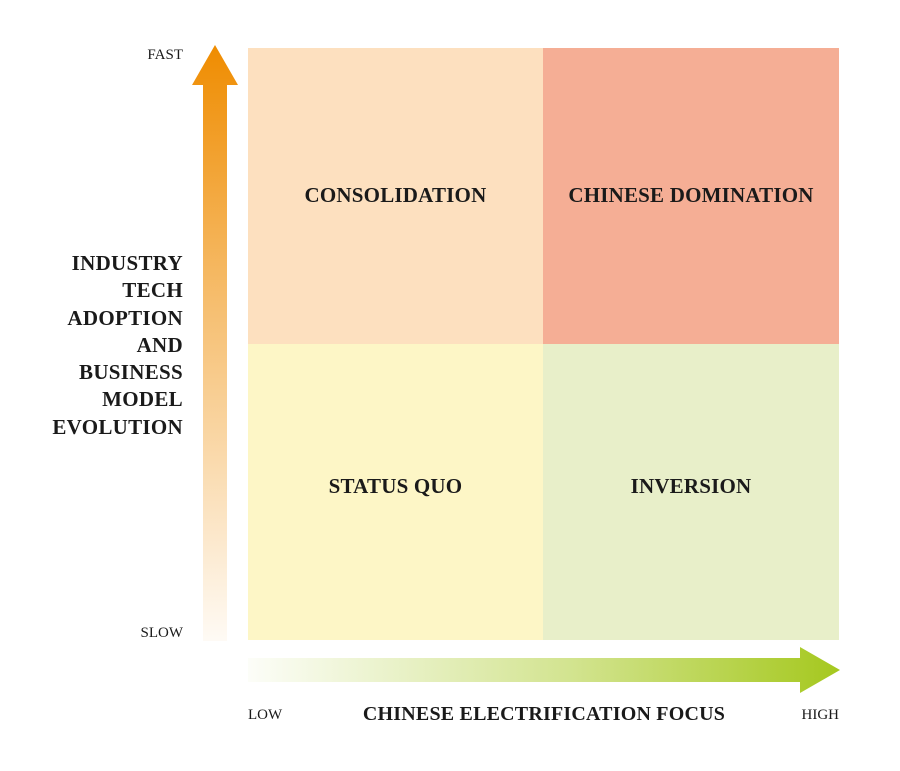 The width and height of the screenshot is (900, 771). I want to click on x-axis-arrow, so click(544, 670).